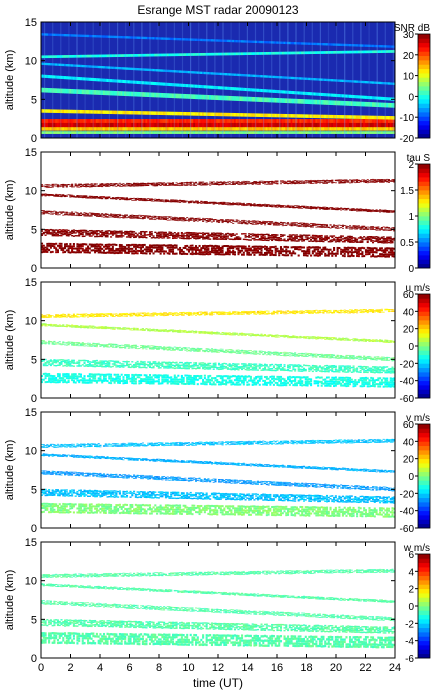 The image size is (446, 693). I want to click on colorbar-w: -6 -4 -2 0 2 4 6w m/s, so click(417, 604).